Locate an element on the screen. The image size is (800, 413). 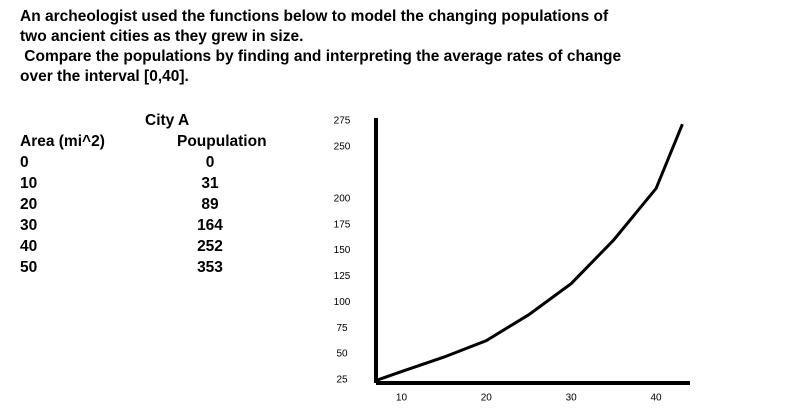
table-header: Poupulation is located at coordinates (222, 141).